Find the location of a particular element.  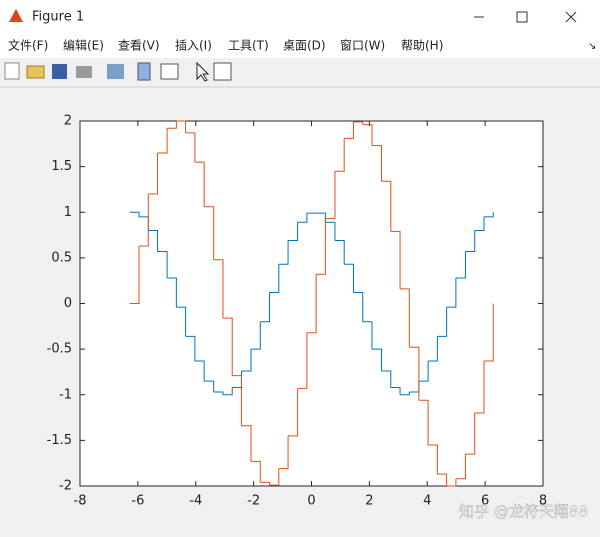

colorbar-icon is located at coordinates (144, 71).